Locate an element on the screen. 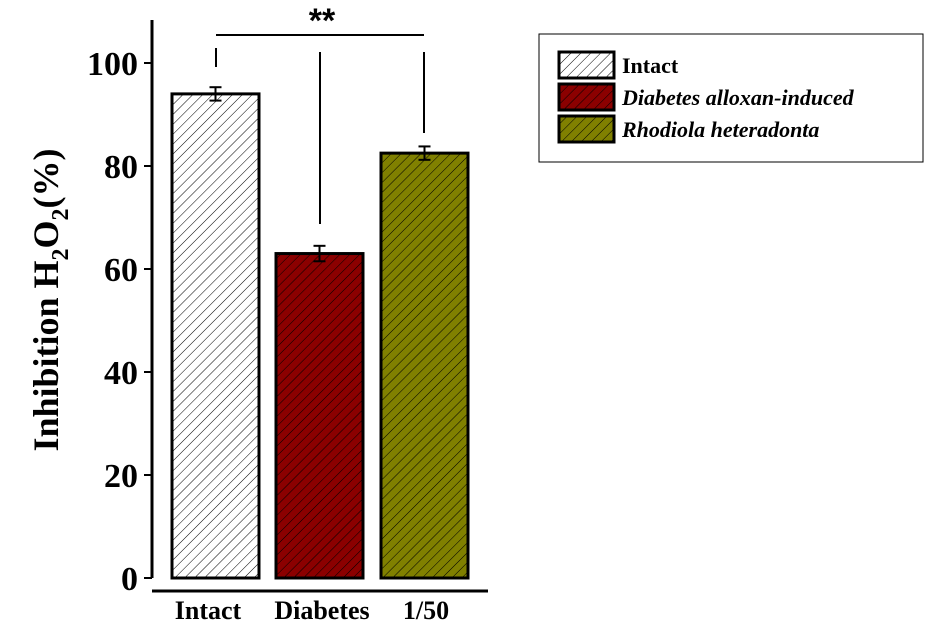 This screenshot has width=942, height=632. y-axis-label: Inhibition H2O2(%) is located at coordinates (50, 299).